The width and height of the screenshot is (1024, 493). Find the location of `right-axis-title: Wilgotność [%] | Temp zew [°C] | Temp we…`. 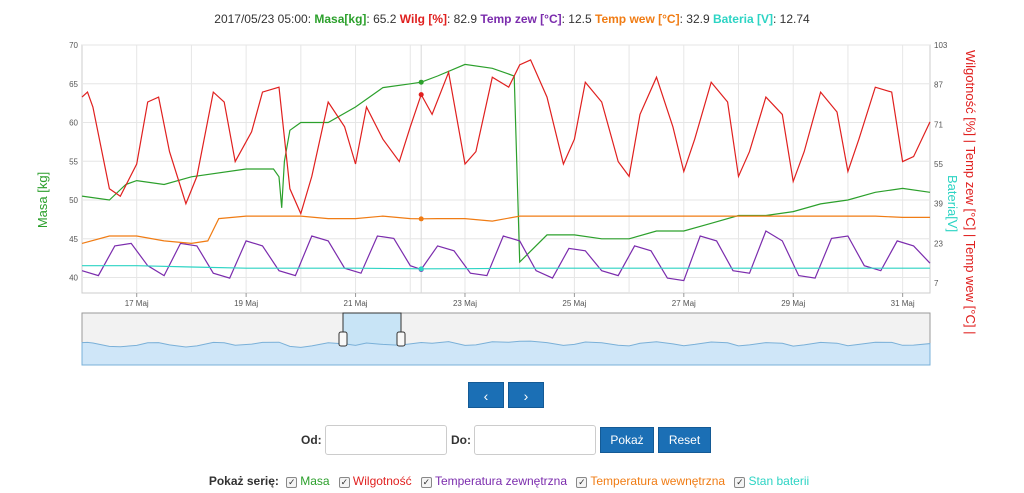

right-axis-title: Wilgotność [%] | Temp zew [°C] | Temp we… is located at coordinates (970, 192).